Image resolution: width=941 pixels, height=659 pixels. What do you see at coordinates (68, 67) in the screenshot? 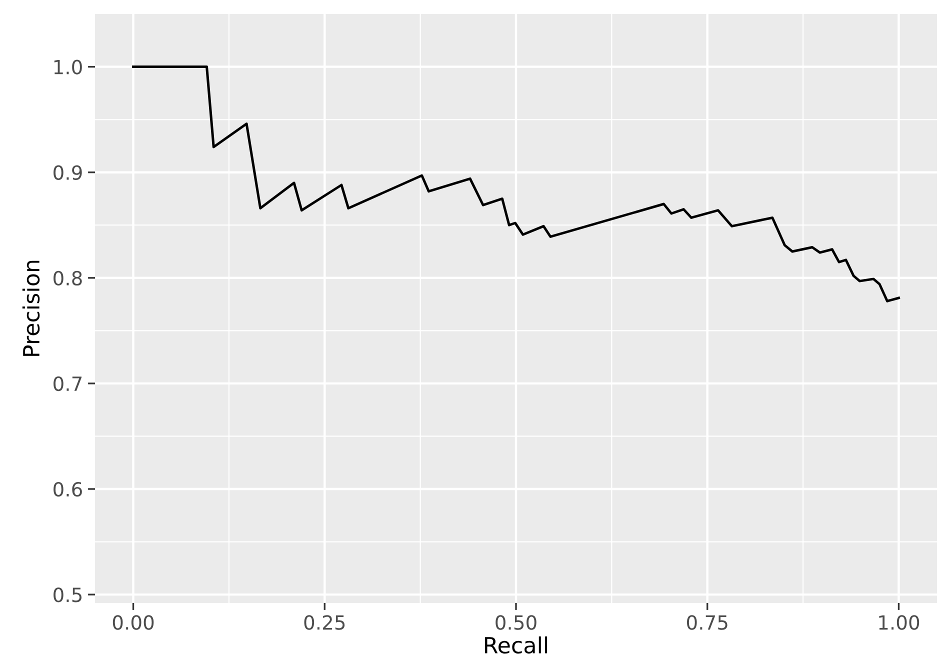
I see `y-tick-label: 1.0` at bounding box center [68, 67].